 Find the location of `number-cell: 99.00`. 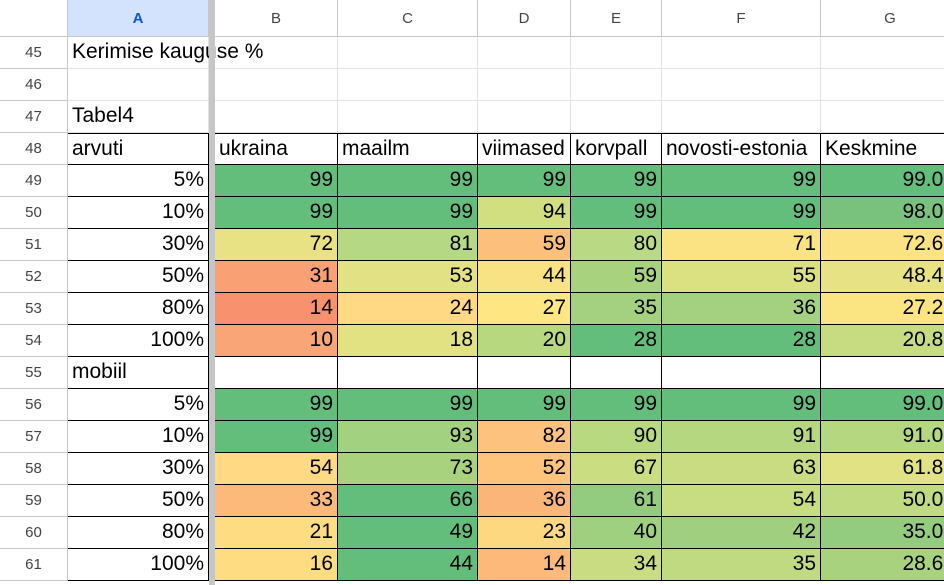

number-cell: 99.00 is located at coordinates (882, 181).